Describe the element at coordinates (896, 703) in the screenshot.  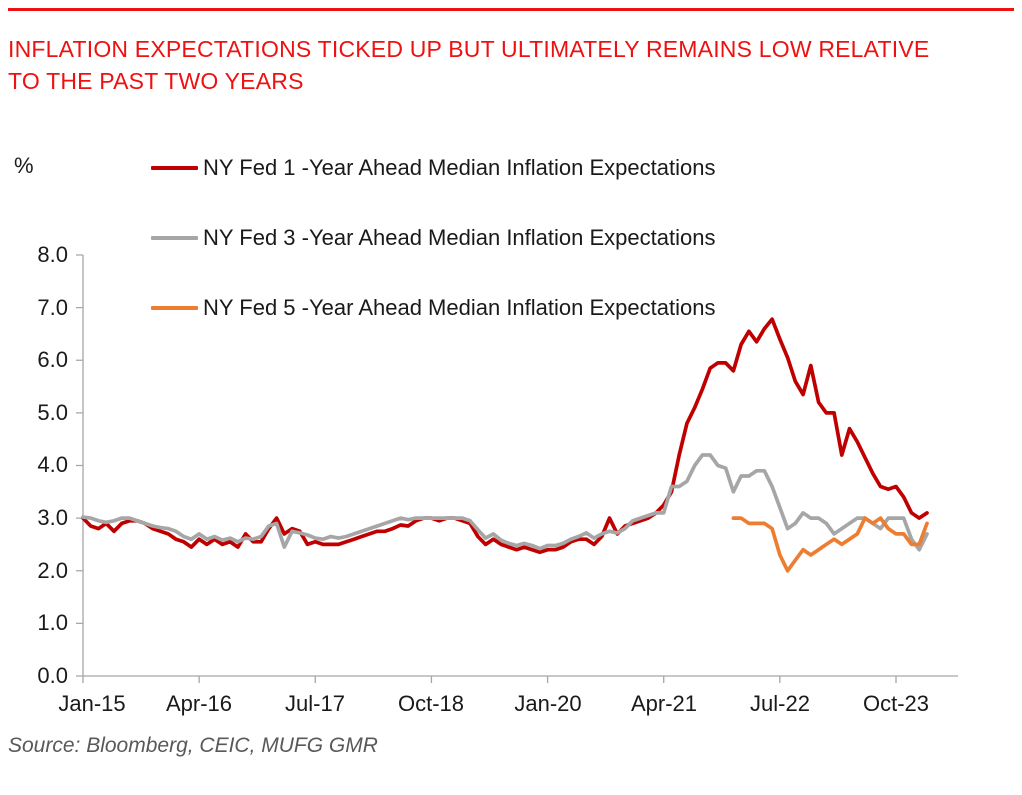
I see `x-axis-tick-label: Oct-23` at that location.